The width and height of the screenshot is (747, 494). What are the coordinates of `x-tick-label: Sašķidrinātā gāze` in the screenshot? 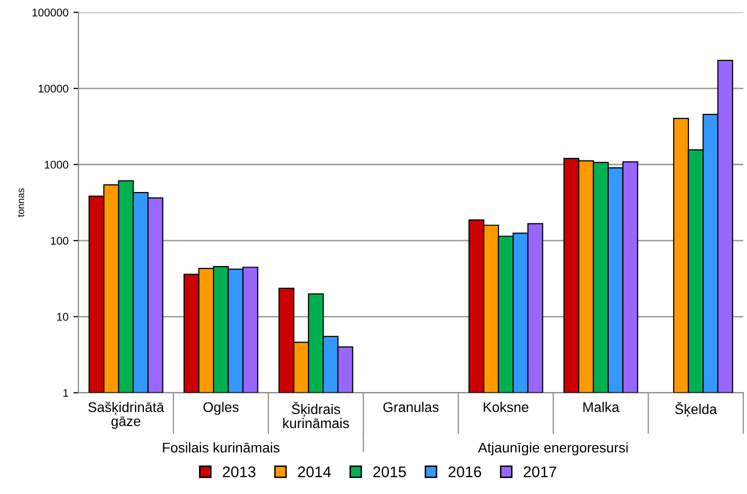 It's located at (126, 415).